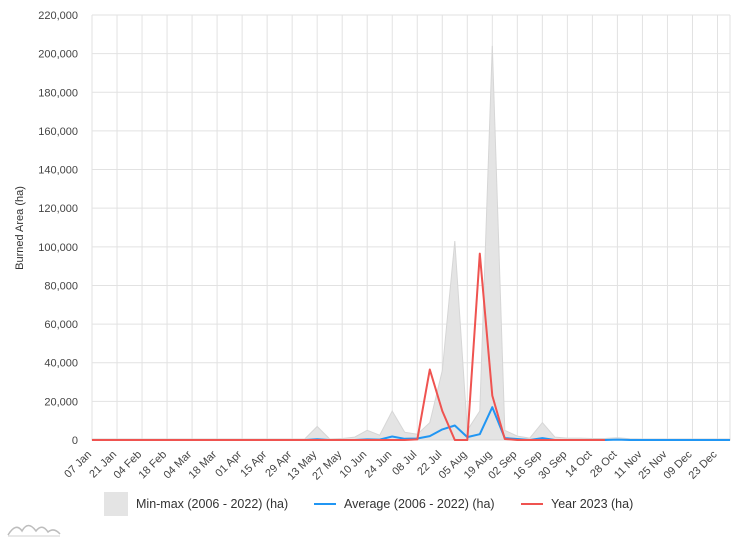 This screenshot has height=540, width=746. What do you see at coordinates (532, 504) in the screenshot?
I see `legend-swatch-year2023` at bounding box center [532, 504].